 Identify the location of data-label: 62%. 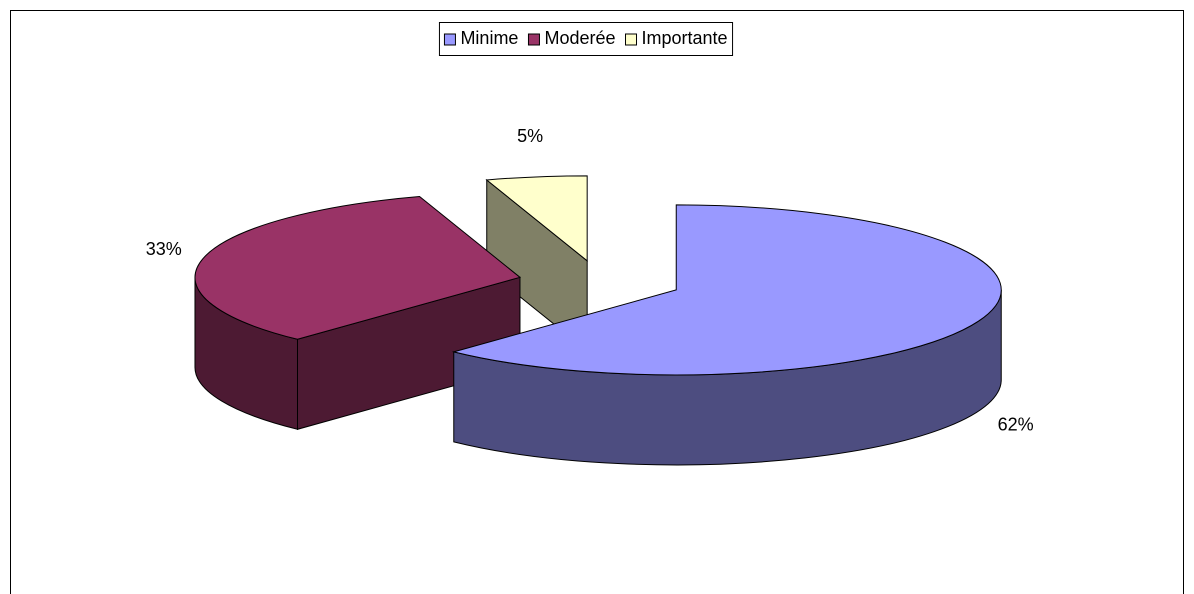
(1016, 425).